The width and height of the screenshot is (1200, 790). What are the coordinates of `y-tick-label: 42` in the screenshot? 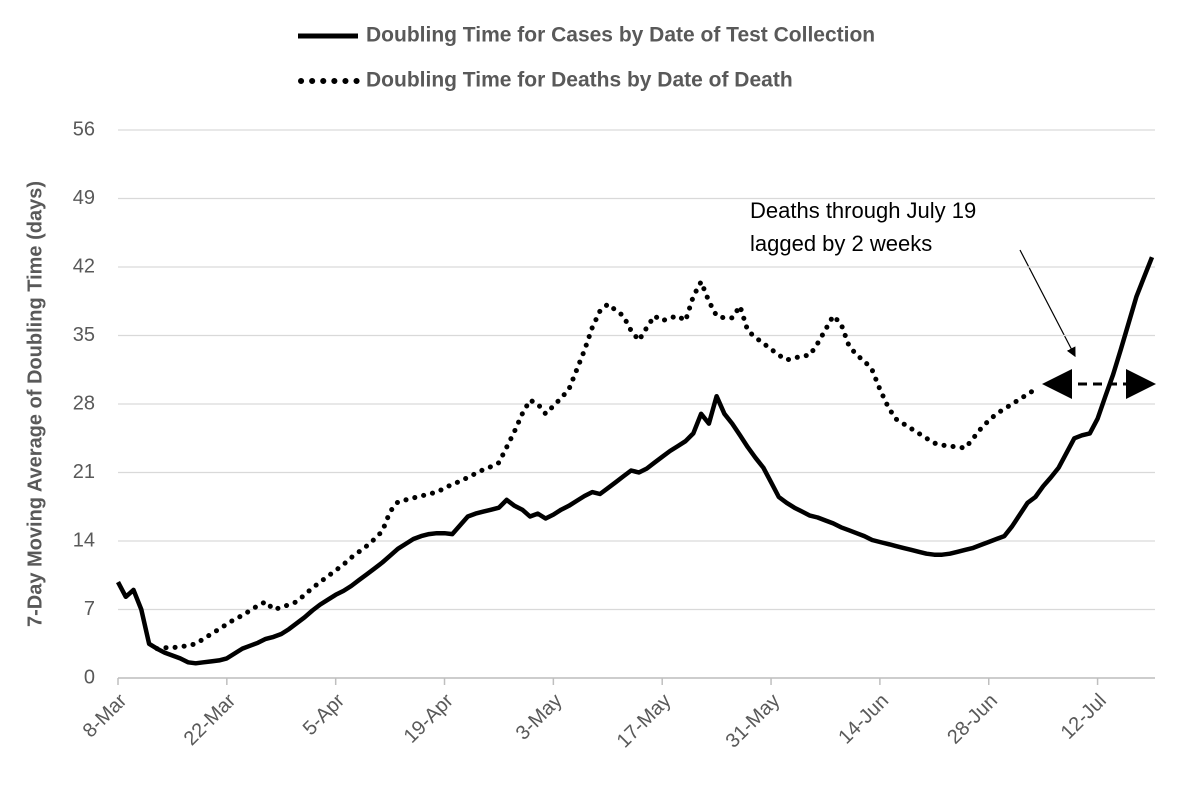 It's located at (84, 266).